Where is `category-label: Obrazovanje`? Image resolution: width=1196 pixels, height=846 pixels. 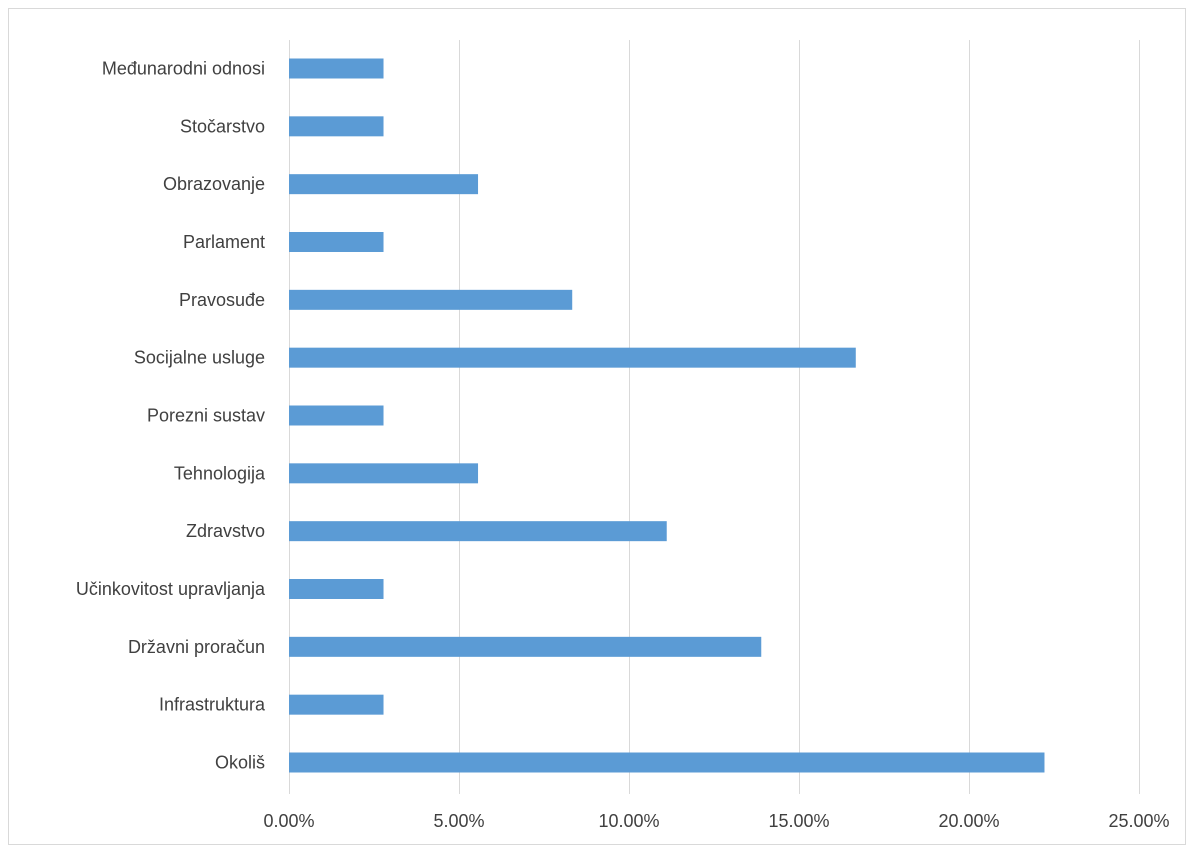 category-label: Obrazovanje is located at coordinates (214, 184).